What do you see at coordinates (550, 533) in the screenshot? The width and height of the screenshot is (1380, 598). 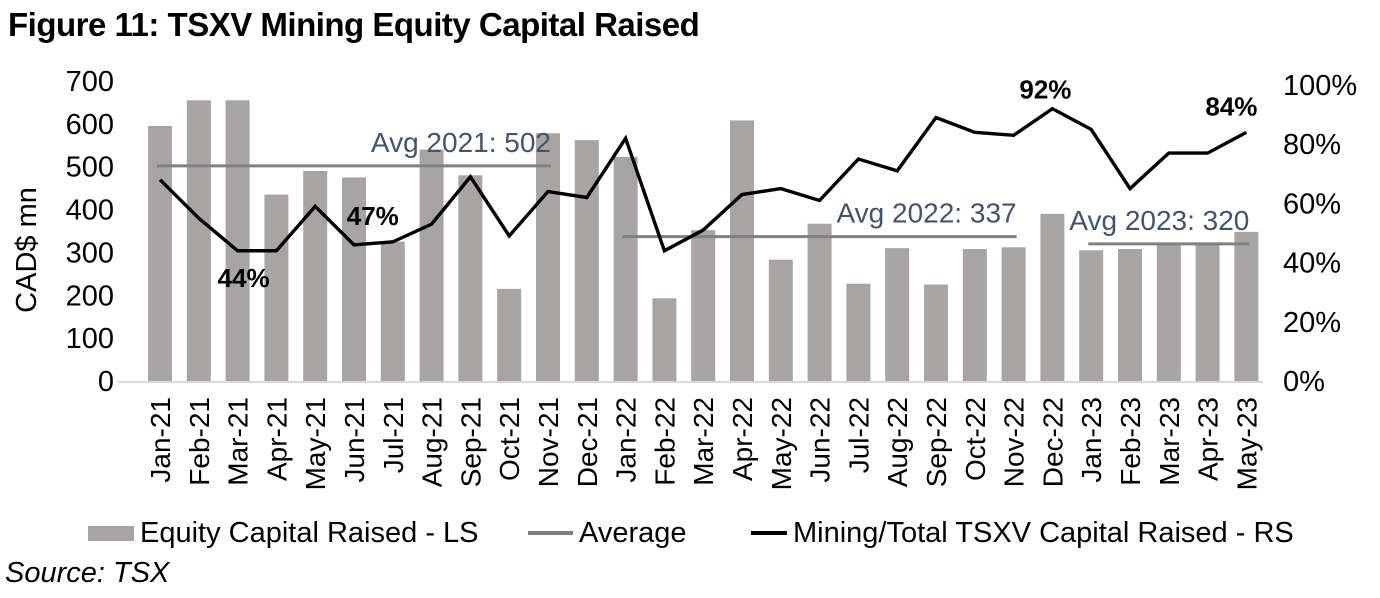 I see `average-line-swatch` at bounding box center [550, 533].